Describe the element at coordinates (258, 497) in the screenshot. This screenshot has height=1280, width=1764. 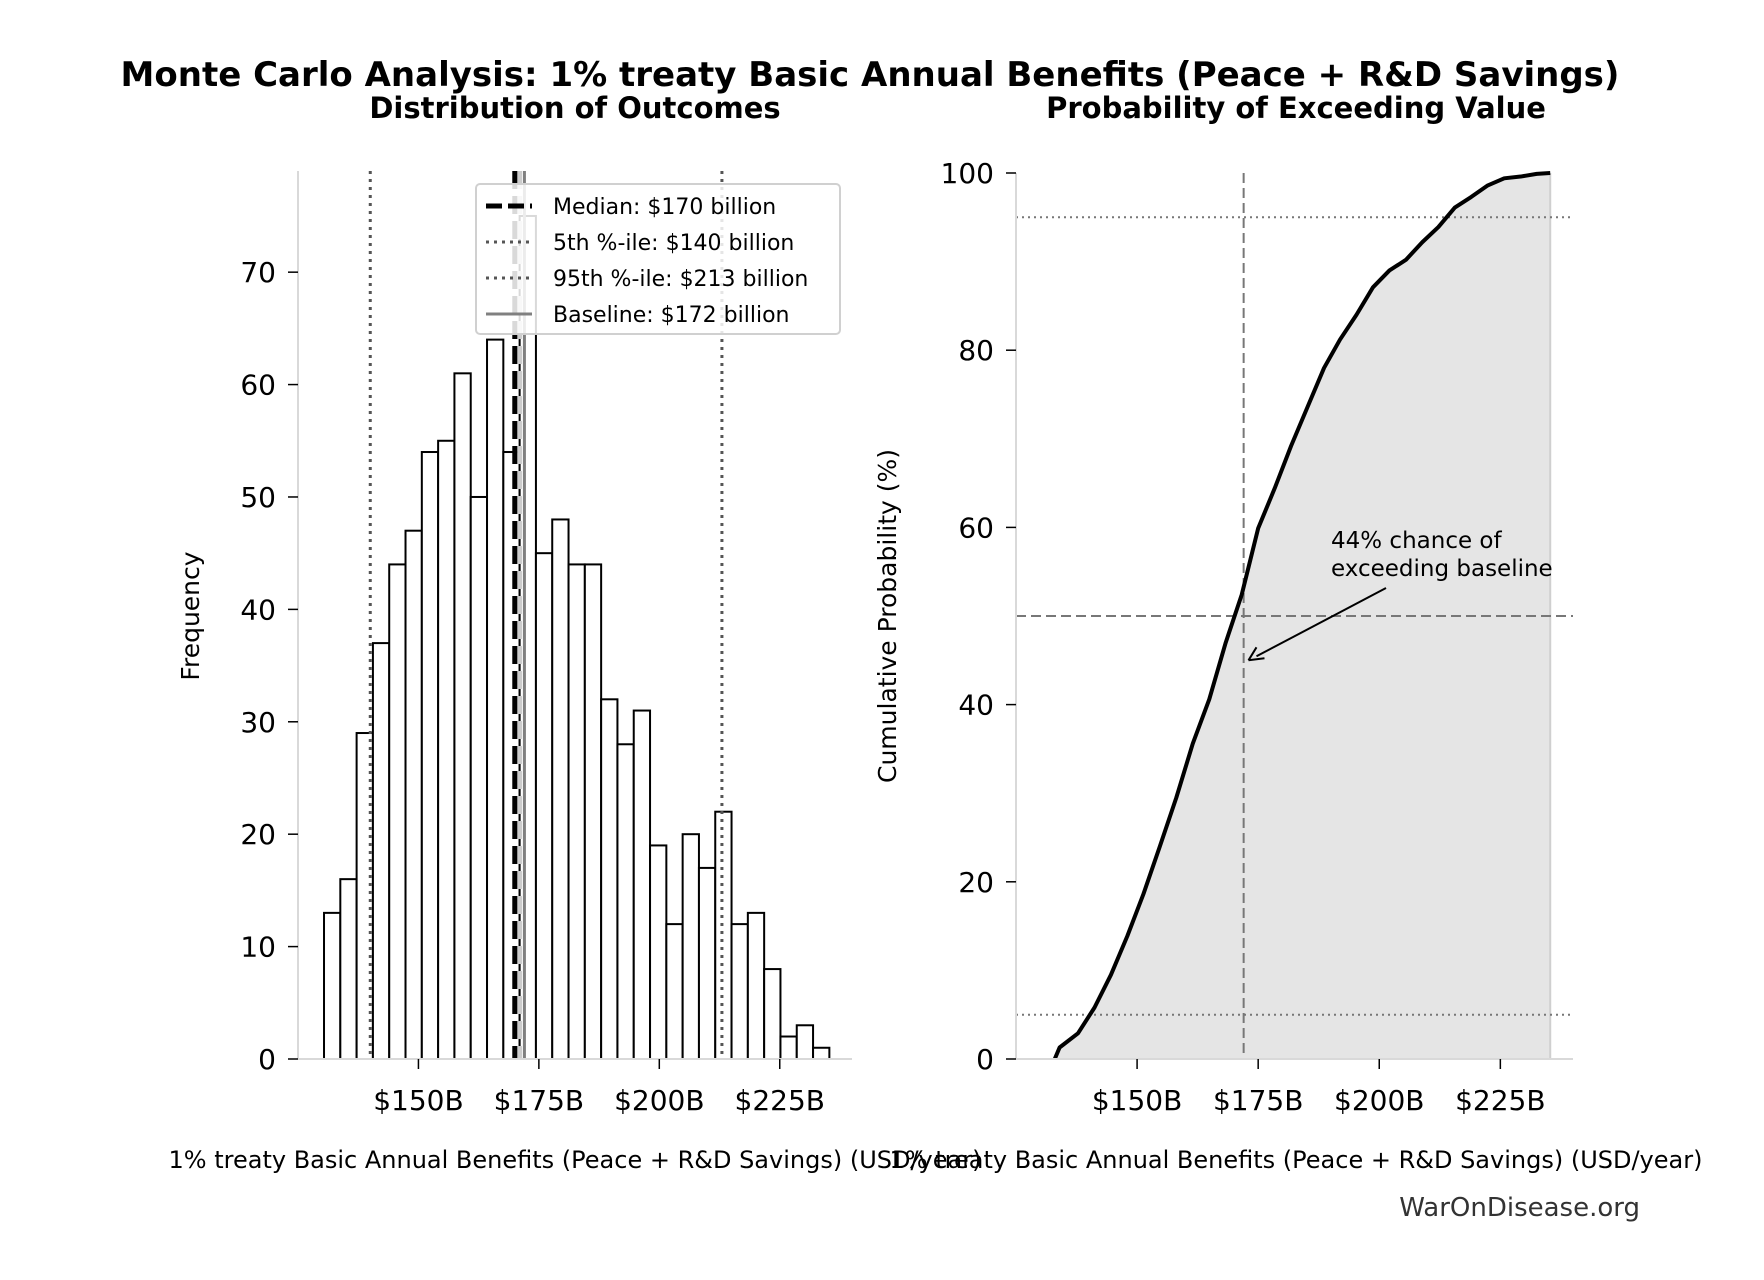
I see `y-tick-label: 50` at that location.